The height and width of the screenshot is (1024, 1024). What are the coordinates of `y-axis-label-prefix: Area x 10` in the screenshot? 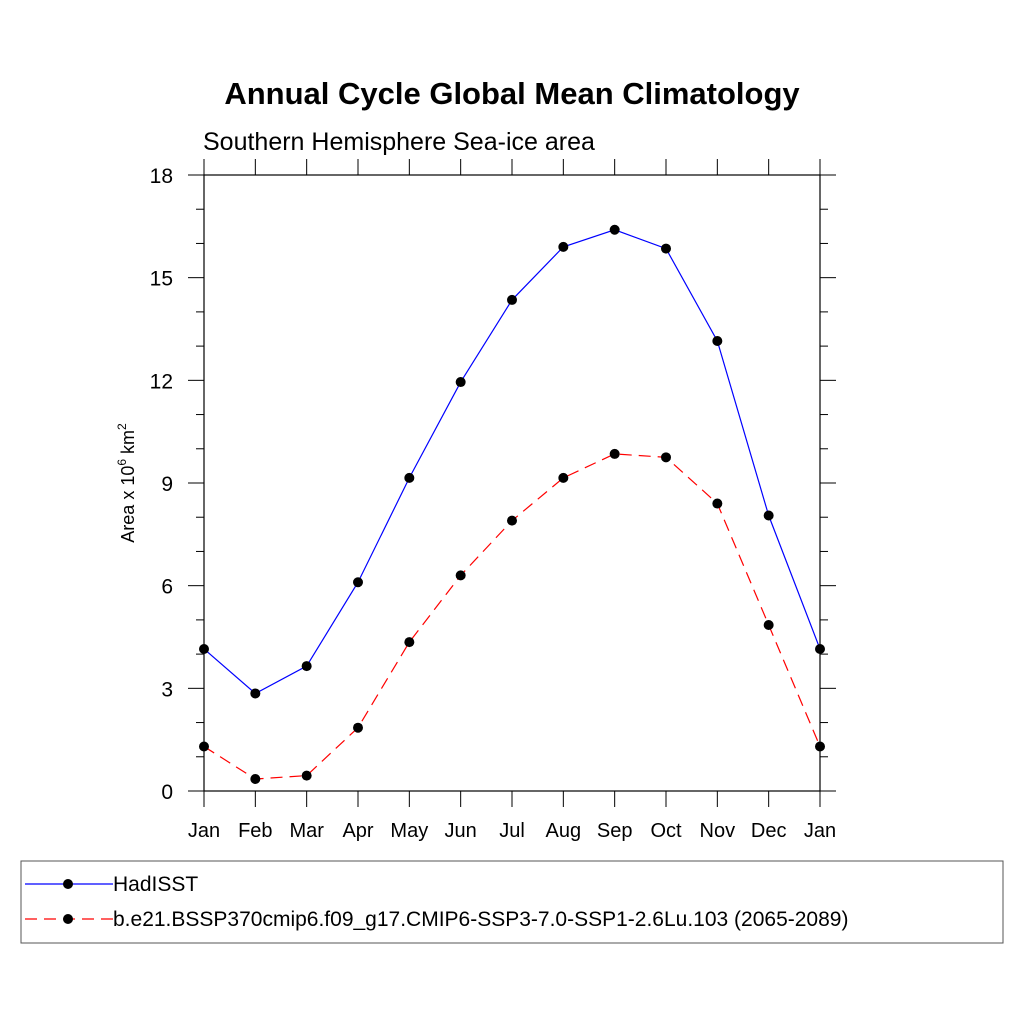 It's located at (128, 504).